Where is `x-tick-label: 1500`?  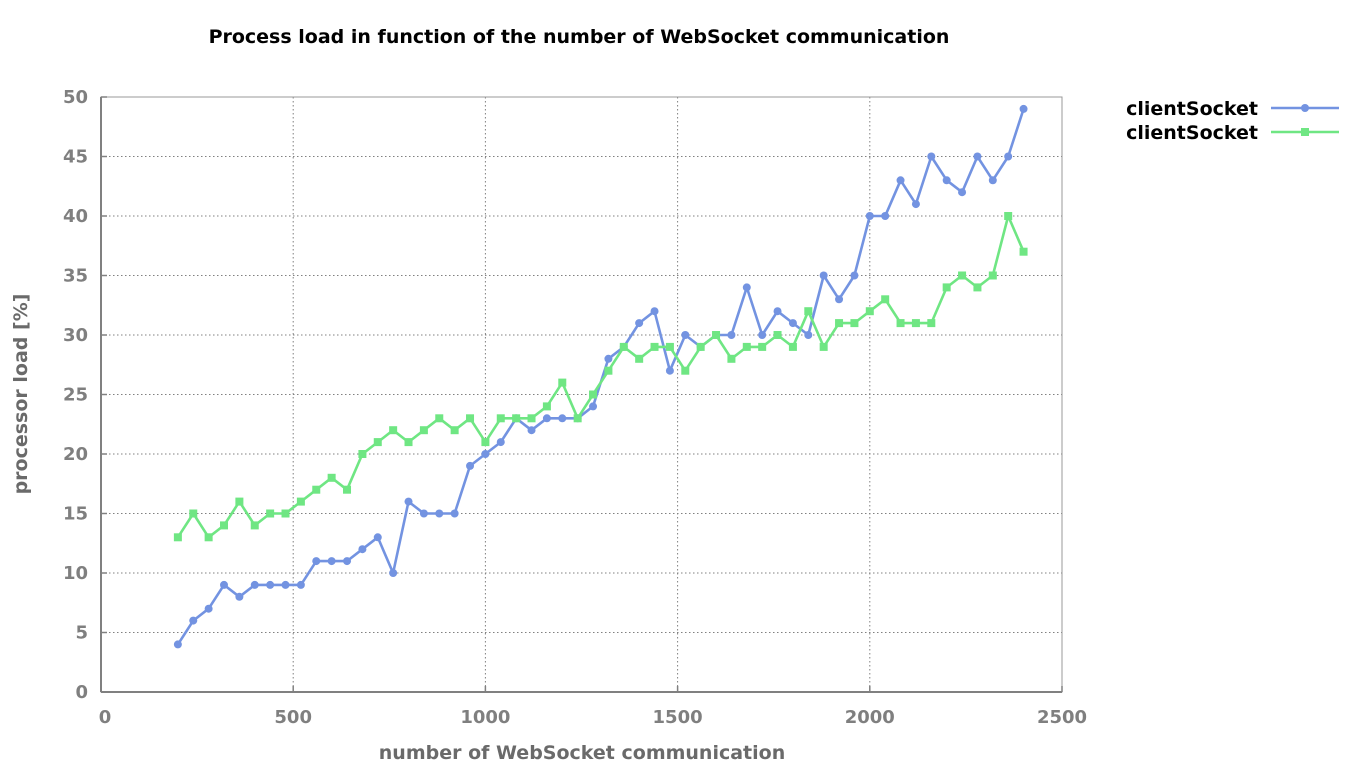 x-tick-label: 1500 is located at coordinates (678, 717).